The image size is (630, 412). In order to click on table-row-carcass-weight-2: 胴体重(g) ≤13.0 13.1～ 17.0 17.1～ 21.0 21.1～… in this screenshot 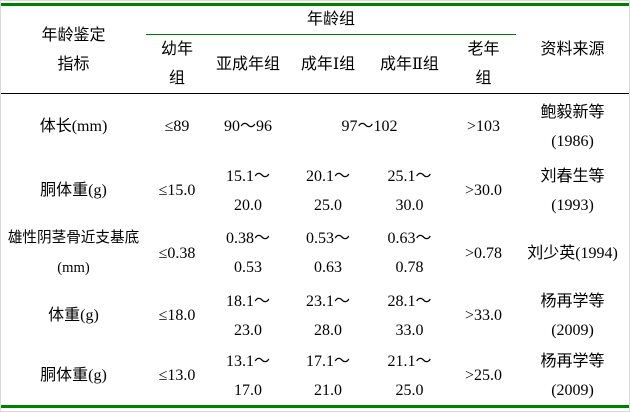, I will do `click(315, 377)`.